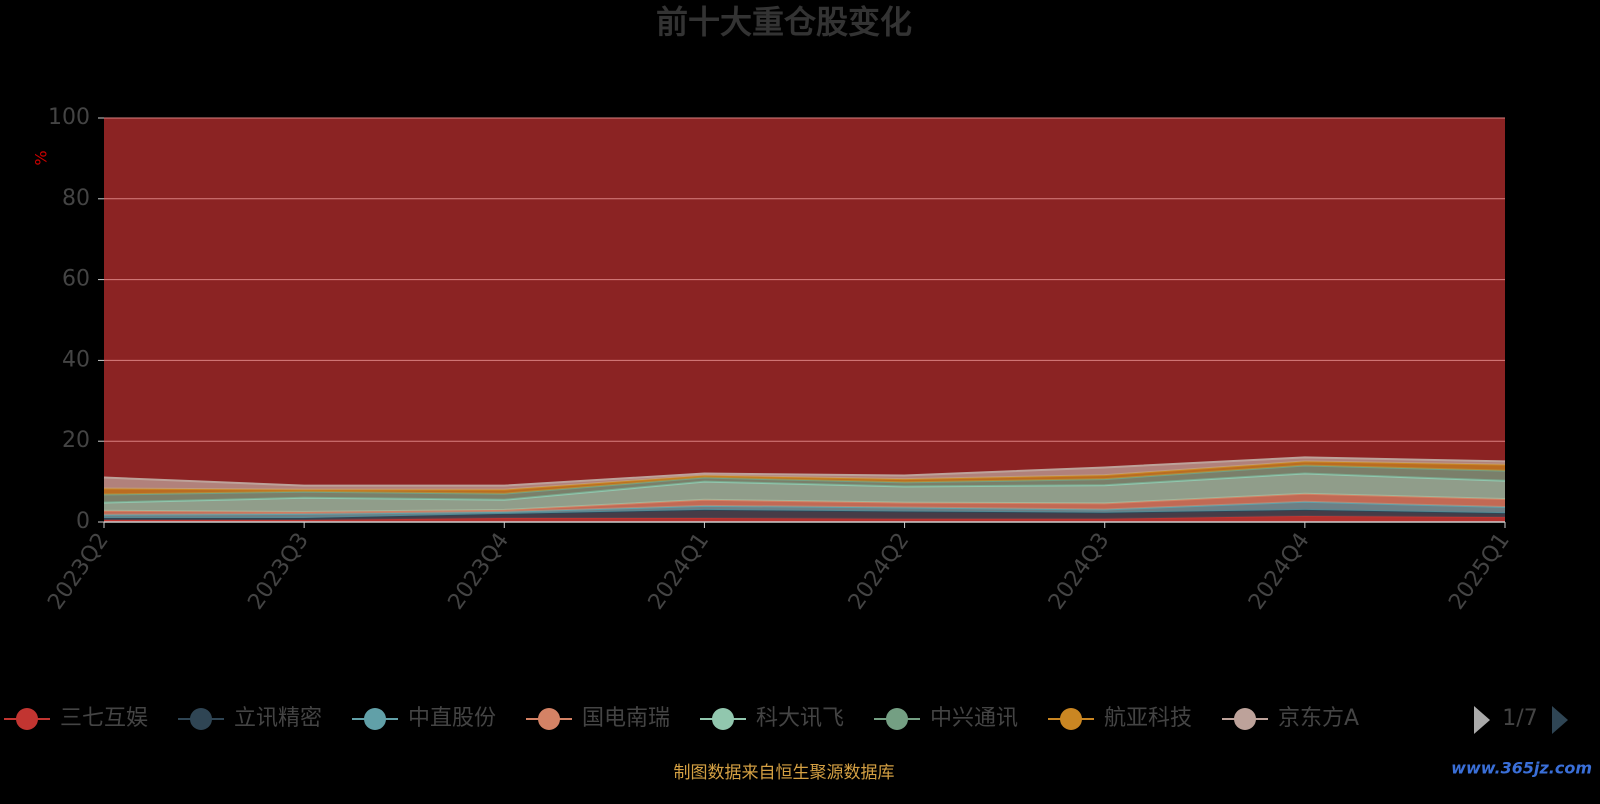  Describe the element at coordinates (452, 718) in the screenshot. I see `legend-label: 中直股份` at that location.